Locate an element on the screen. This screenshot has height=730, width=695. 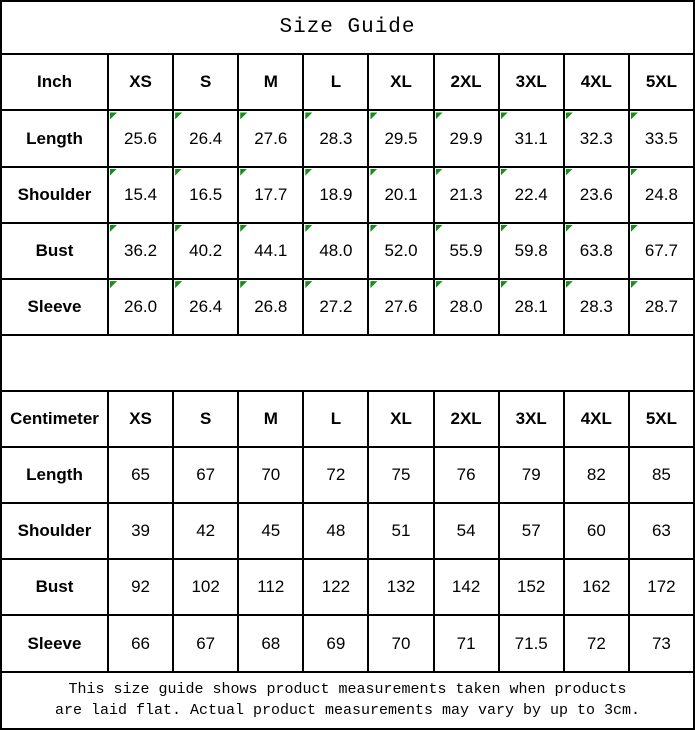
value-cell: 92 is located at coordinates (140, 587).